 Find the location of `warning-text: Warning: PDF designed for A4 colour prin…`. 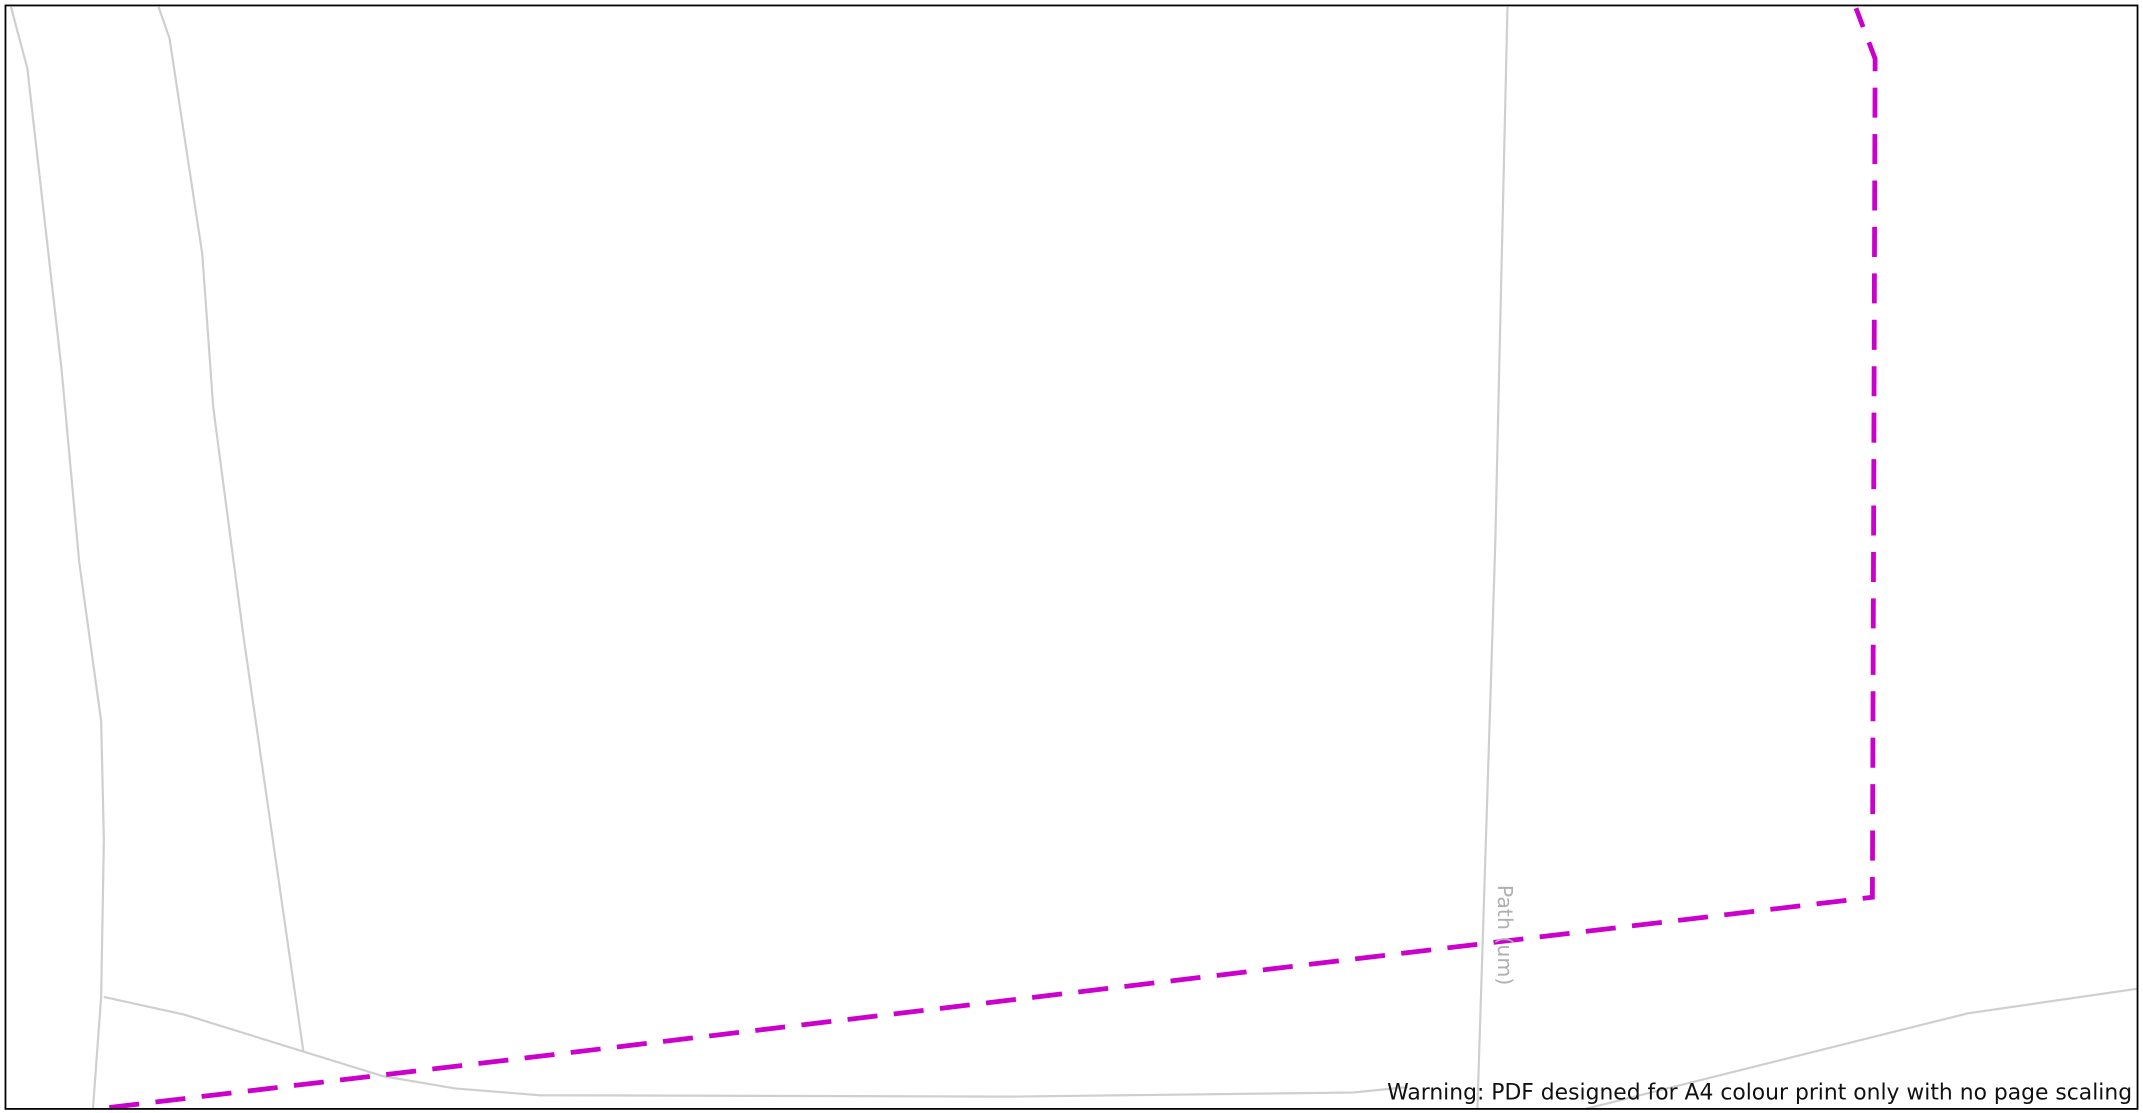

warning-text: Warning: PDF designed for A4 colour prin… is located at coordinates (1759, 1092).